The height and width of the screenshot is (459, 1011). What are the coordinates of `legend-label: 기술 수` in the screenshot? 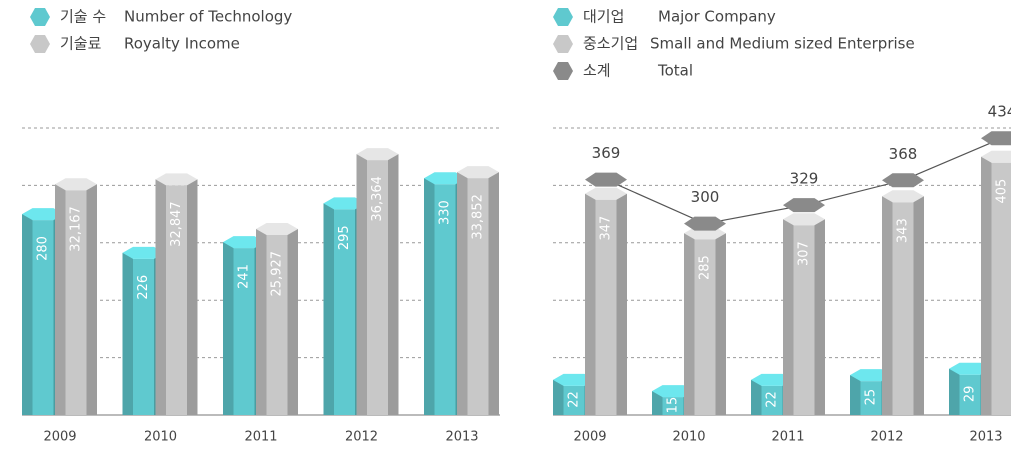 It's located at (83, 17).